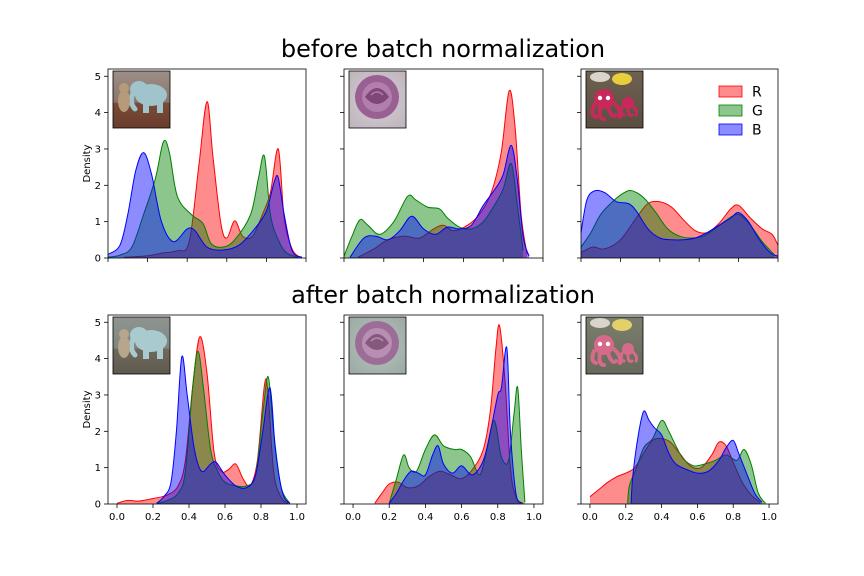  I want to click on thumbnail-purple-clay-rose-photo, so click(377, 345).